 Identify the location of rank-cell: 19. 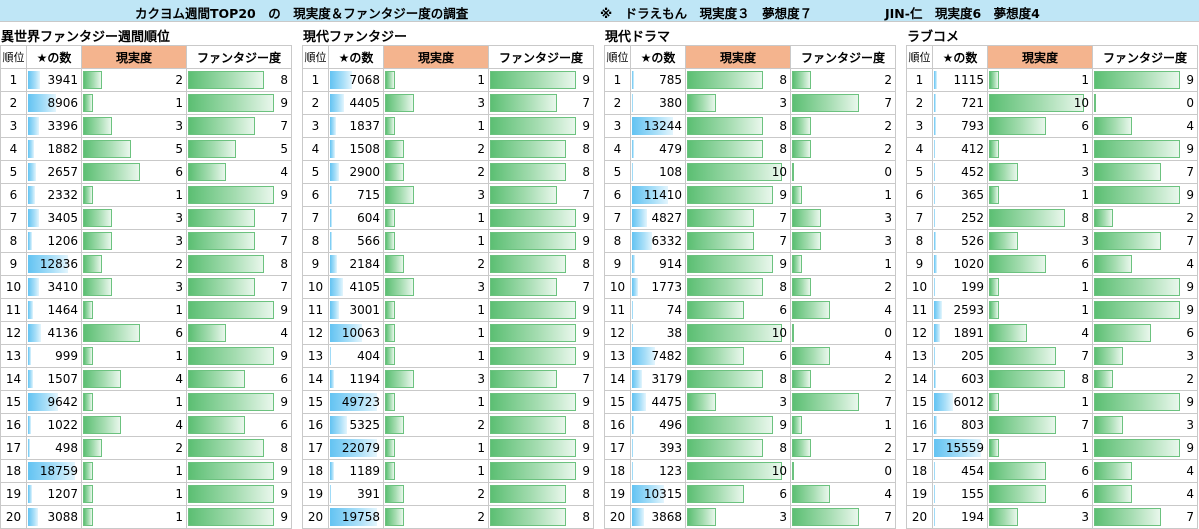
(315, 494).